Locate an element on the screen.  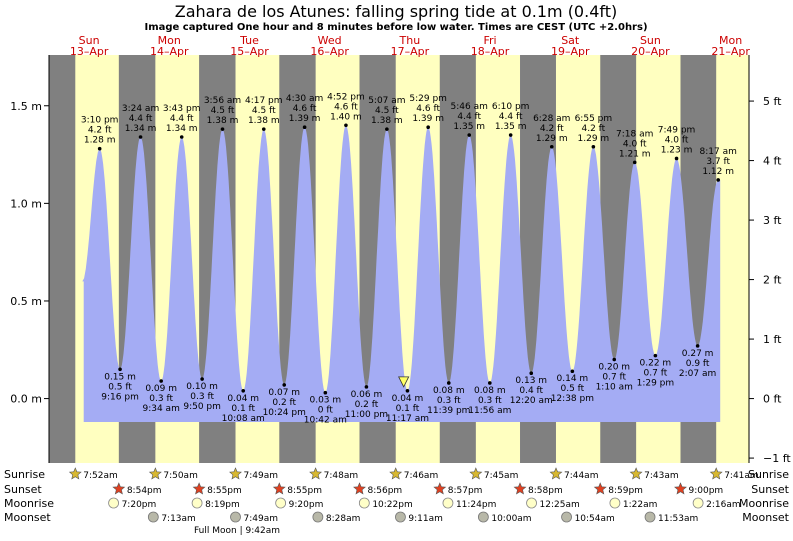
tide-height-m: 0.14 m is located at coordinates (573, 379).